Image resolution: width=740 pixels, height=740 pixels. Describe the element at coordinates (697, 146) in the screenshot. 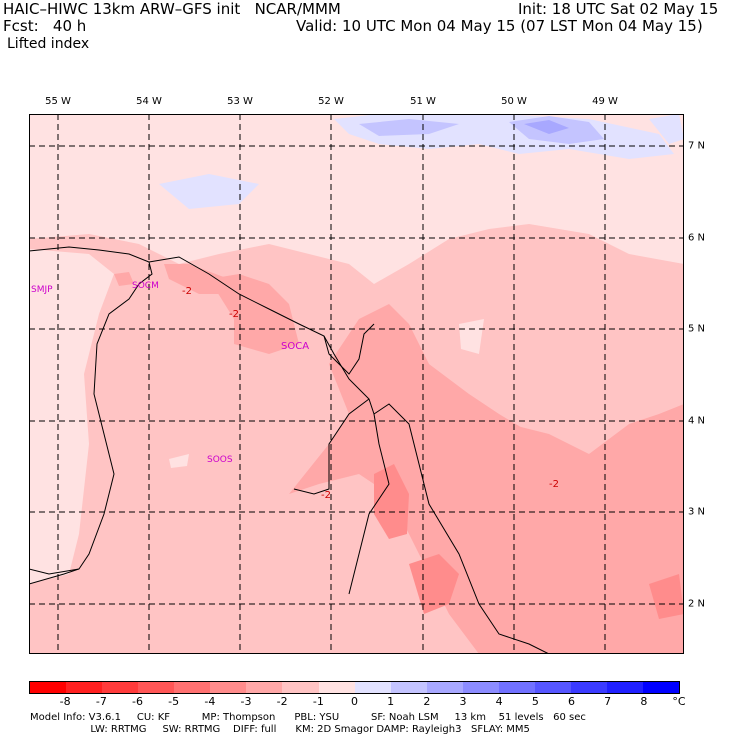

I see `lat-label: 7 N` at that location.